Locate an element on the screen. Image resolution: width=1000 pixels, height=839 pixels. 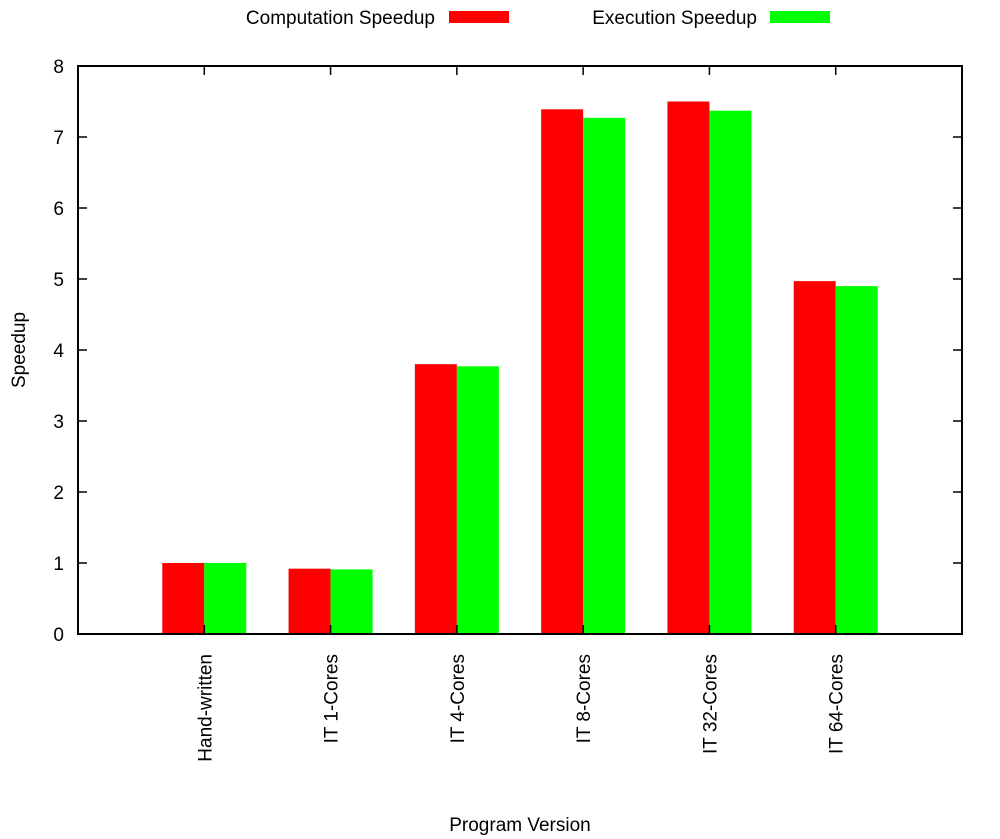
y-tick-labels: 0 1 2 3 4 5 6 7 8 is located at coordinates (58, 351).